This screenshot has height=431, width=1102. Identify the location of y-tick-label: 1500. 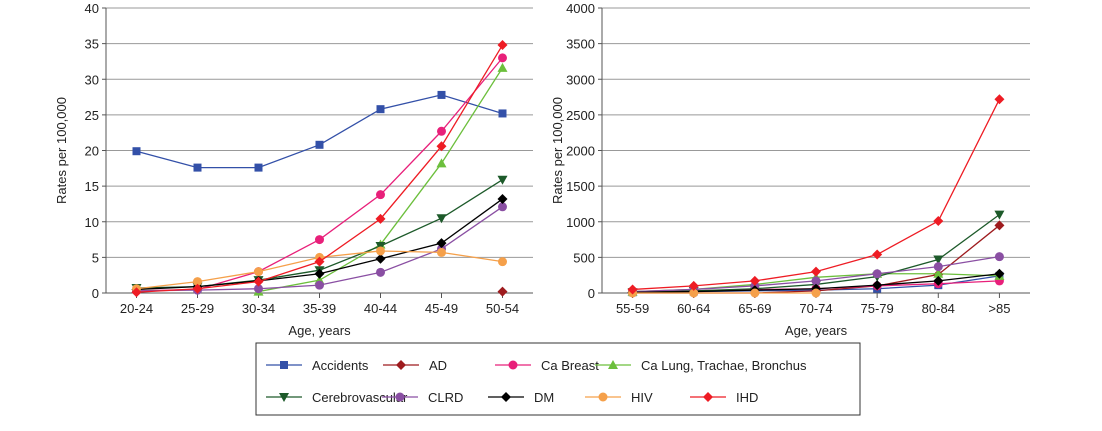
(580, 186).